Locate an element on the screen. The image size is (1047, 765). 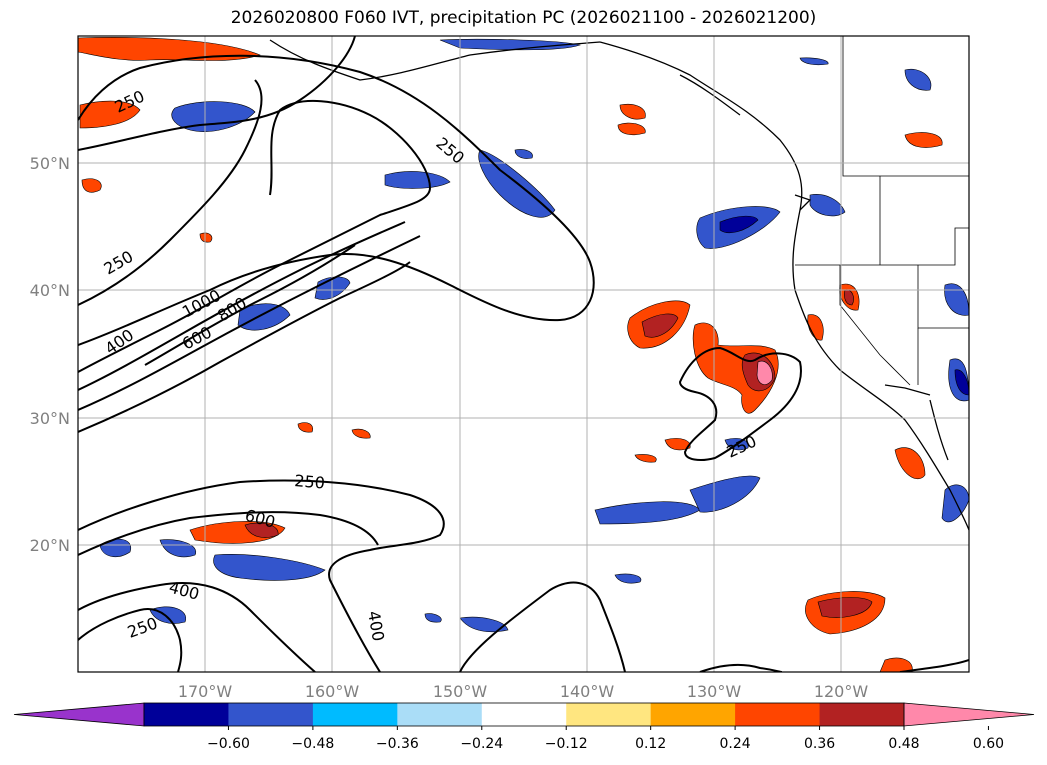
political-borders is located at coordinates (882, 211).